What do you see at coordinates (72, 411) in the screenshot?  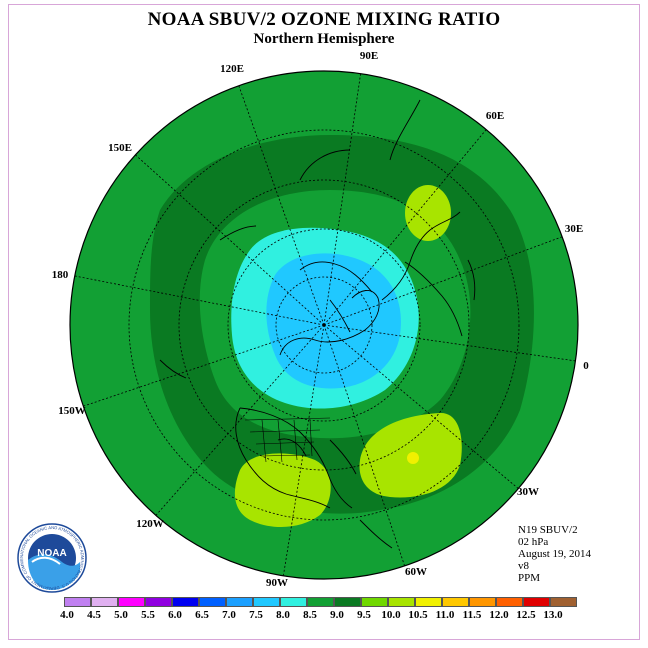 I see `longitude-label: 150W` at bounding box center [72, 411].